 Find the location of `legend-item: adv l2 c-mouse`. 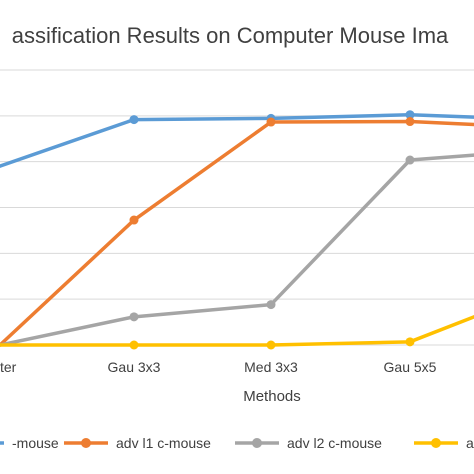

legend-item: adv l2 c-mouse is located at coordinates (308, 443).